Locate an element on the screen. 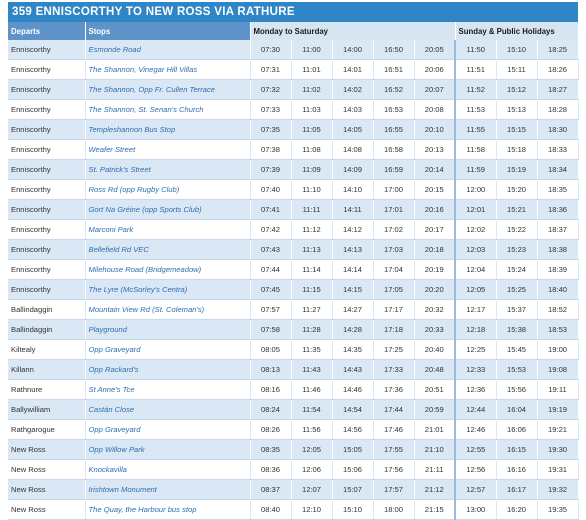  time-cell: 12:46 is located at coordinates (475, 429).